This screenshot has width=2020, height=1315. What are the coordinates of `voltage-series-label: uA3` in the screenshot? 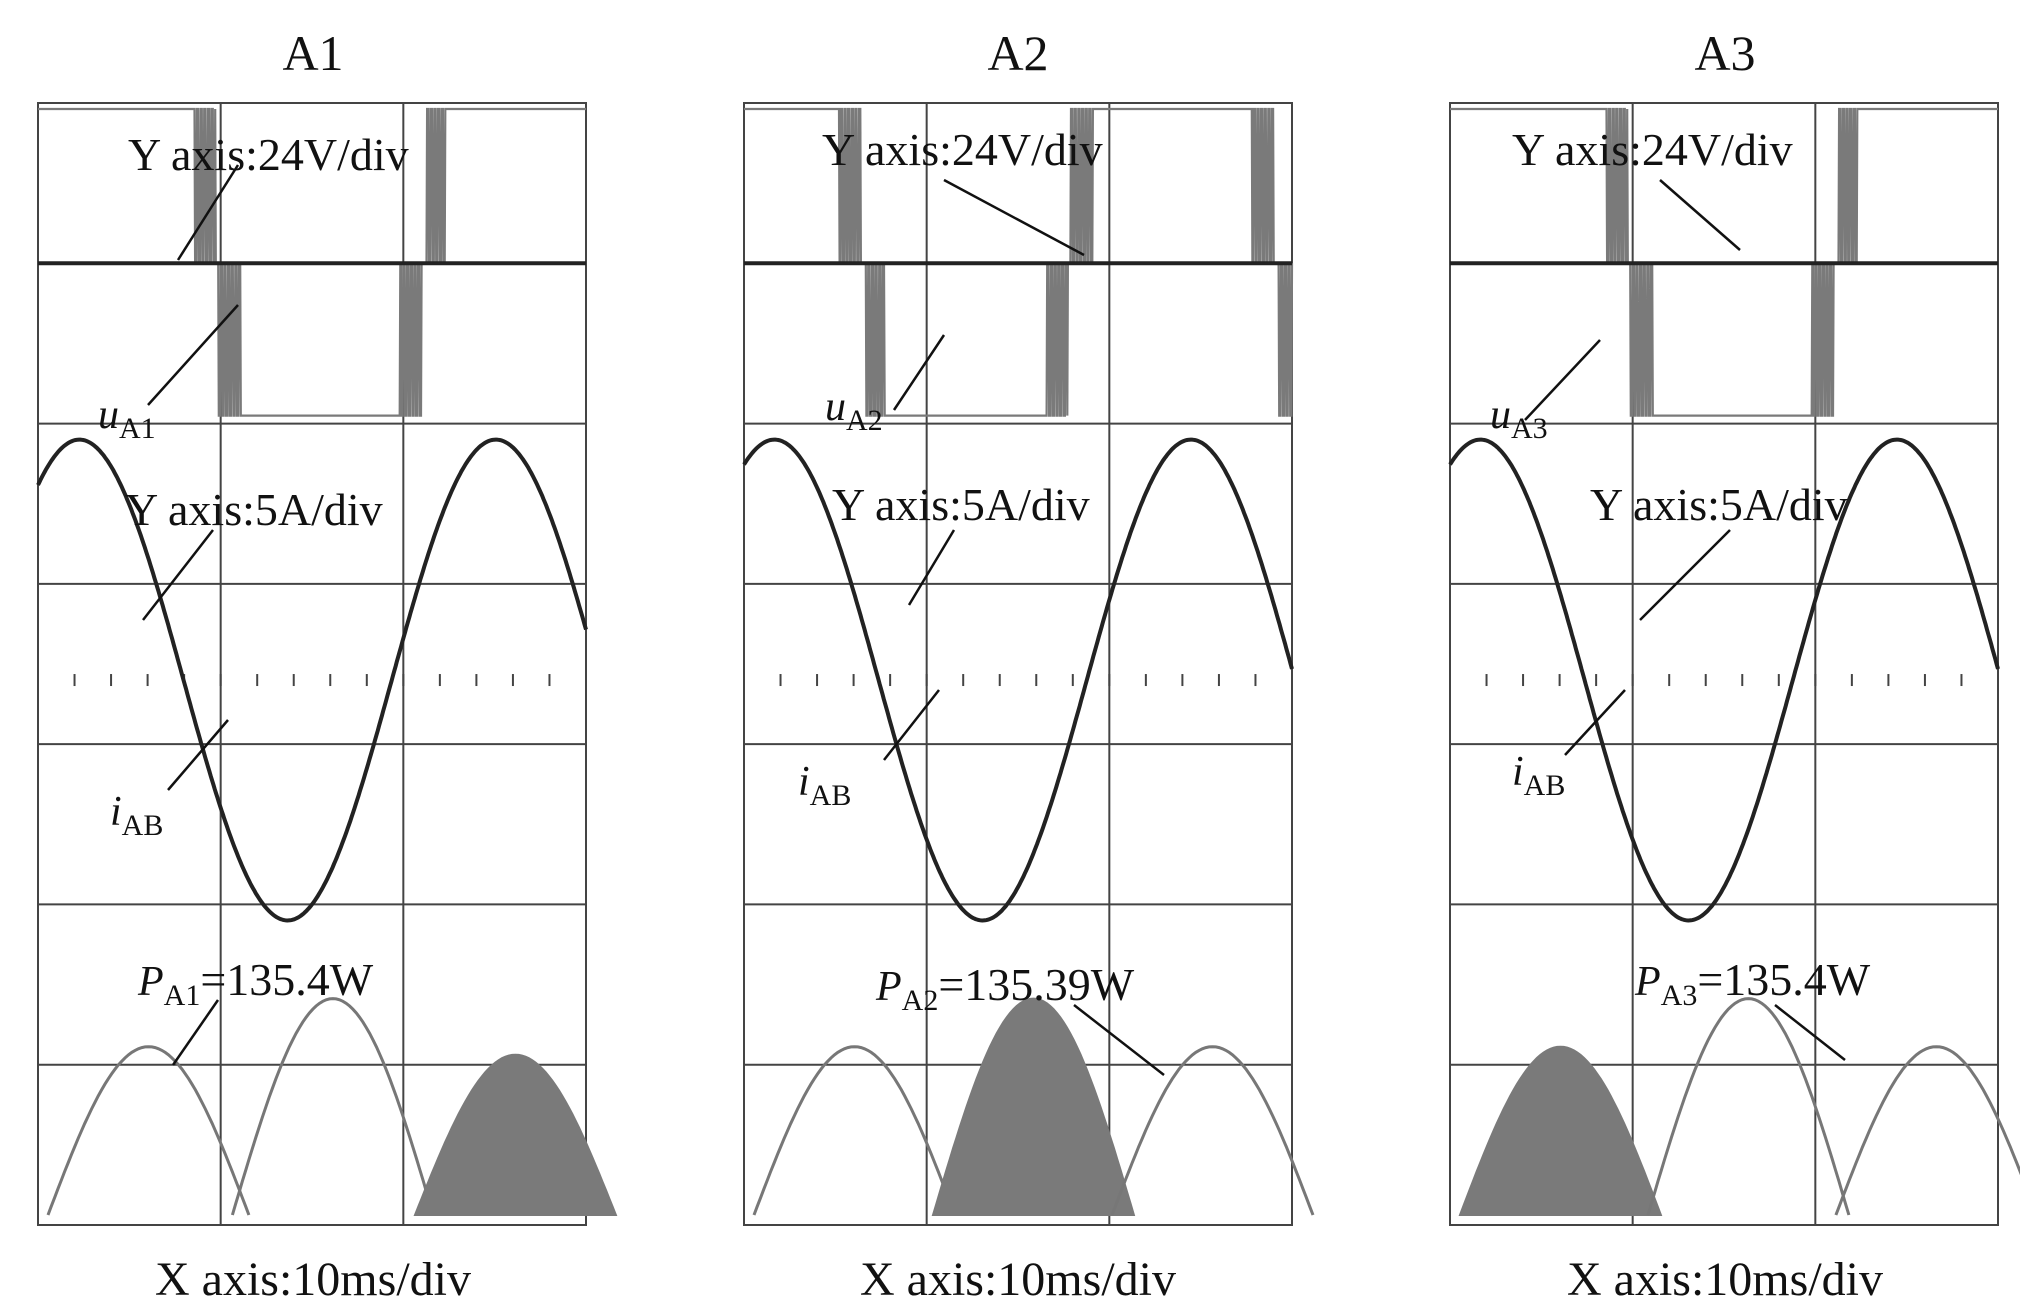 It's located at (1519, 418).